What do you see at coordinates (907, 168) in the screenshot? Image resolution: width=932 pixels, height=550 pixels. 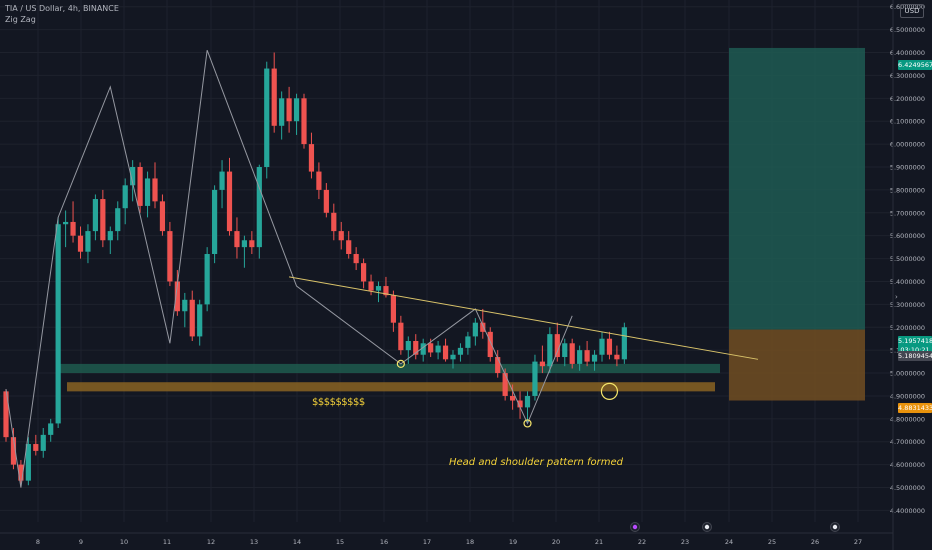 I see `y-tick-label: 5.9000000` at bounding box center [907, 168].